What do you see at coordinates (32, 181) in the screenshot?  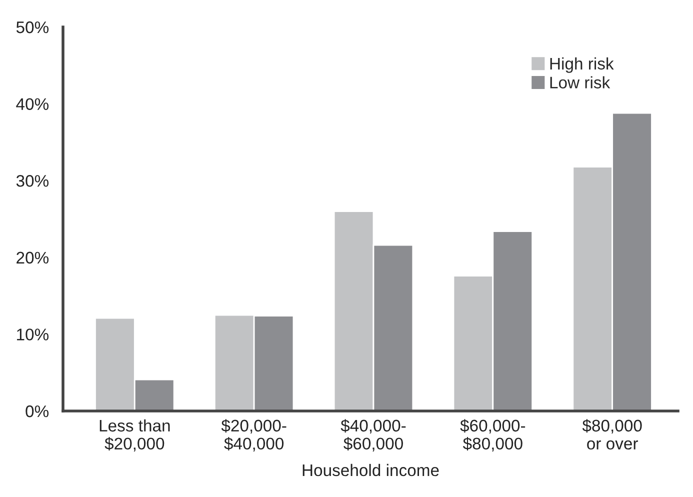 I see `y-tick-label: 30%` at bounding box center [32, 181].